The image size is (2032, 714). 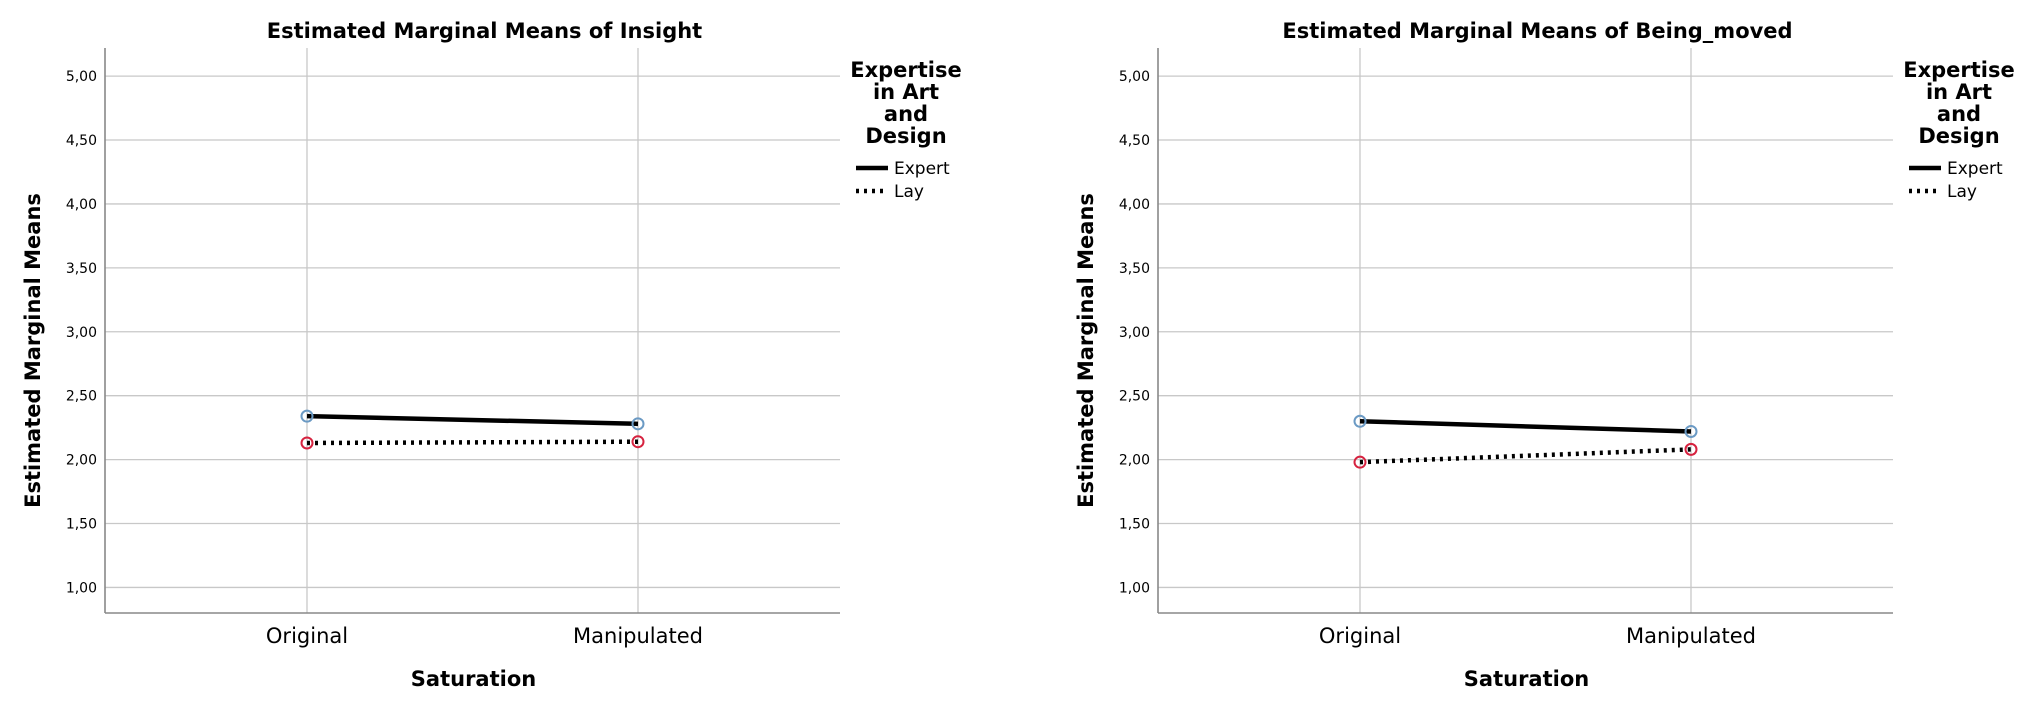 I want to click on series-line-lay, so click(x=472, y=442).